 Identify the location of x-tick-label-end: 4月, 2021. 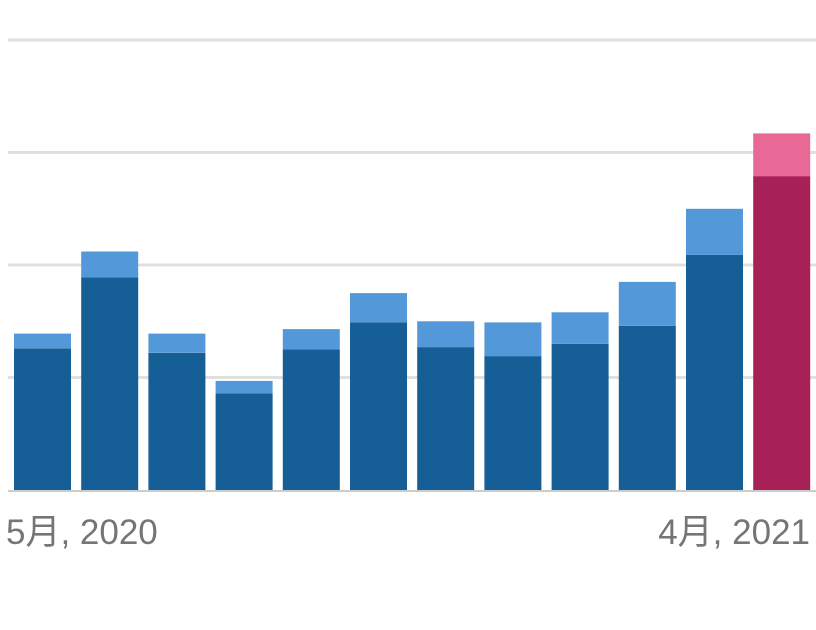
(734, 532).